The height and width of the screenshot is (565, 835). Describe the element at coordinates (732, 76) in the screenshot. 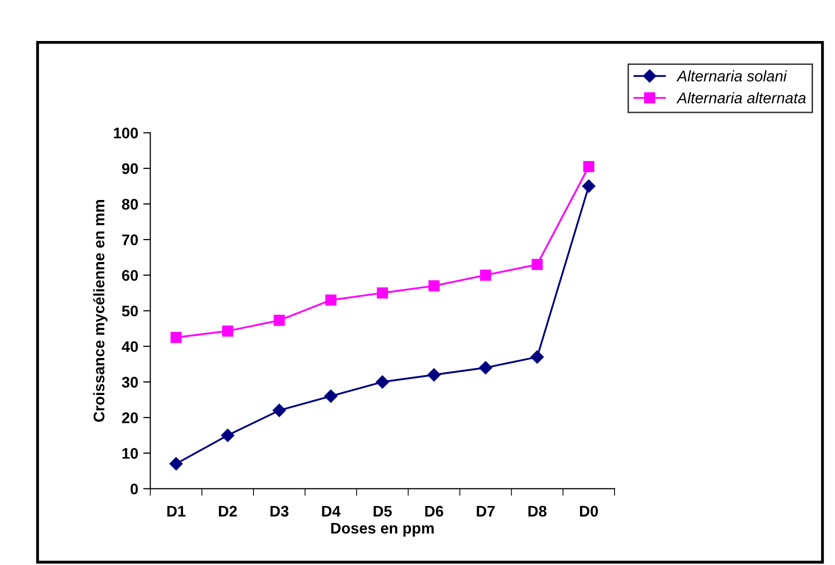

I see `legend-label: Alternaria solani` at that location.